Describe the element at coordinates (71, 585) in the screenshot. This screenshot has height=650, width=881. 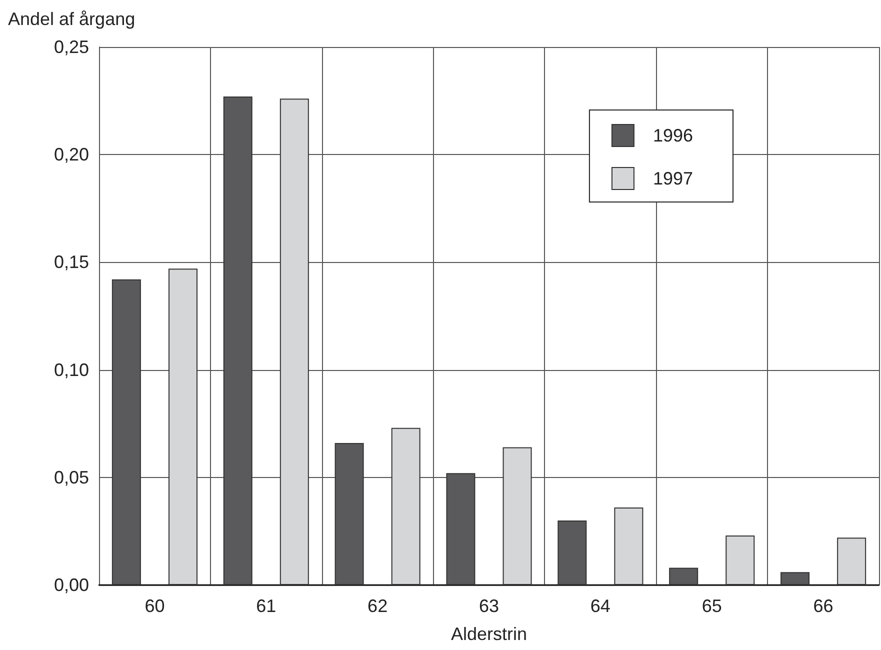
I see `y-tick-label: 0,00` at that location.